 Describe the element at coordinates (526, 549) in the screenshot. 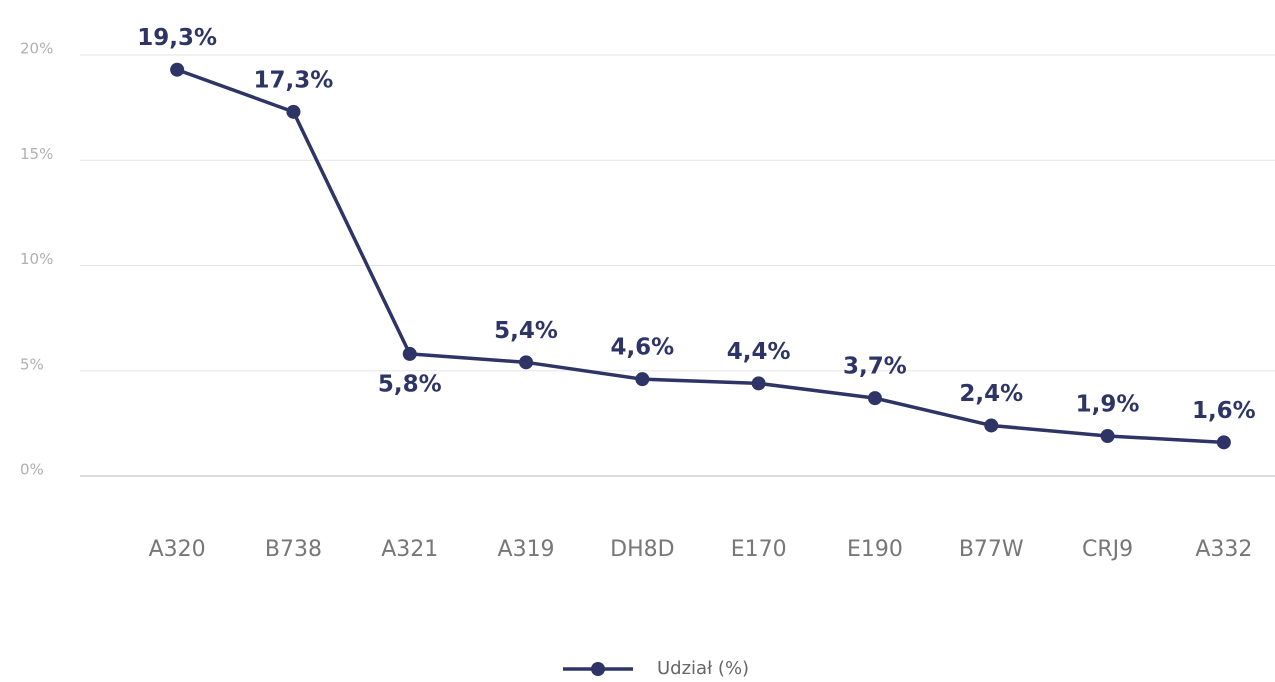

I see `x-tick-label: A319` at that location.